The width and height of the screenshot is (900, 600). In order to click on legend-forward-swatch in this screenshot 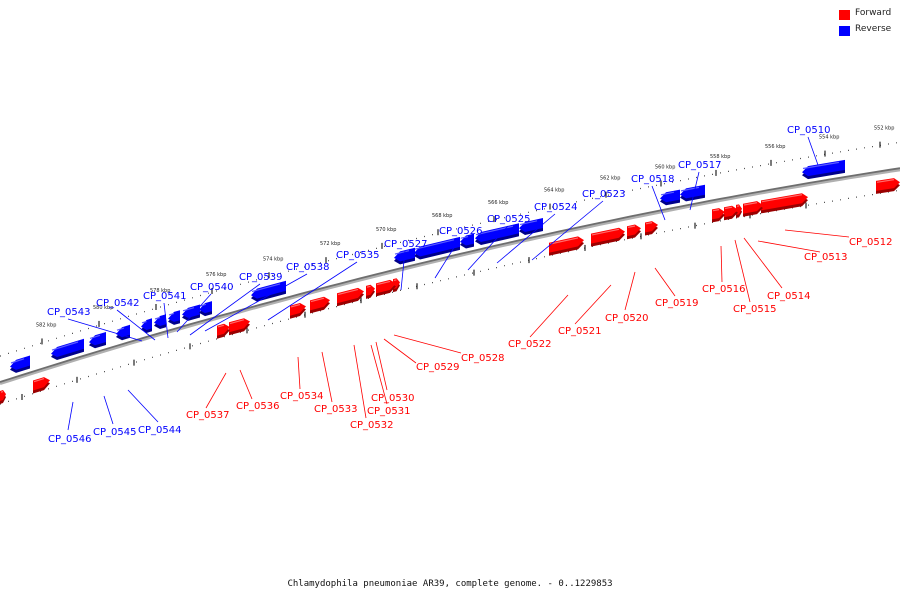, I will do `click(844, 15)`.